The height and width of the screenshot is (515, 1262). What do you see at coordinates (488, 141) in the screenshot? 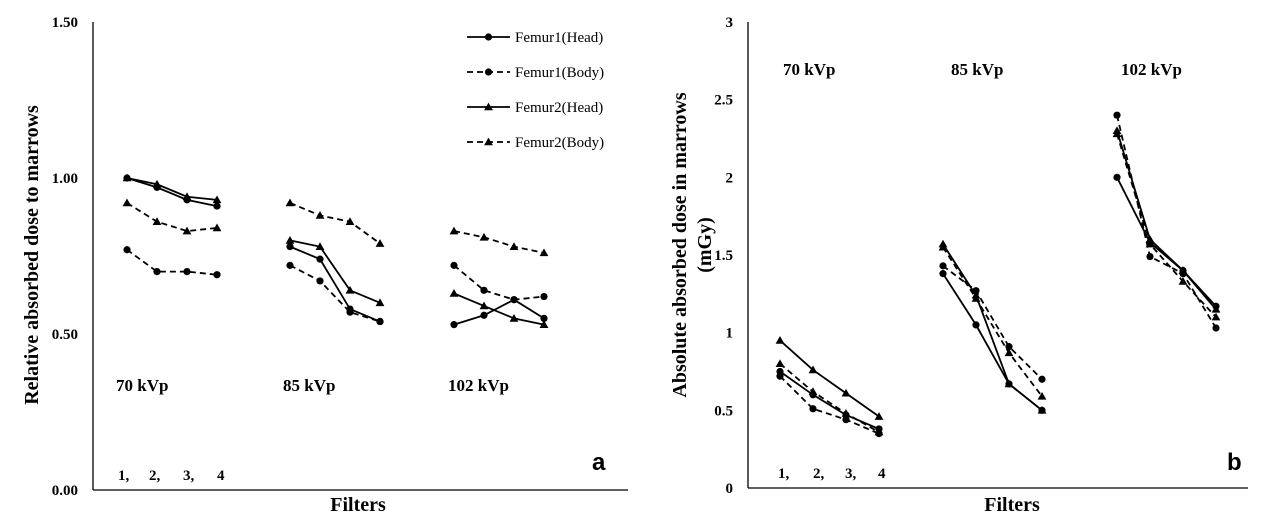
I see `legend-marker` at bounding box center [488, 141].